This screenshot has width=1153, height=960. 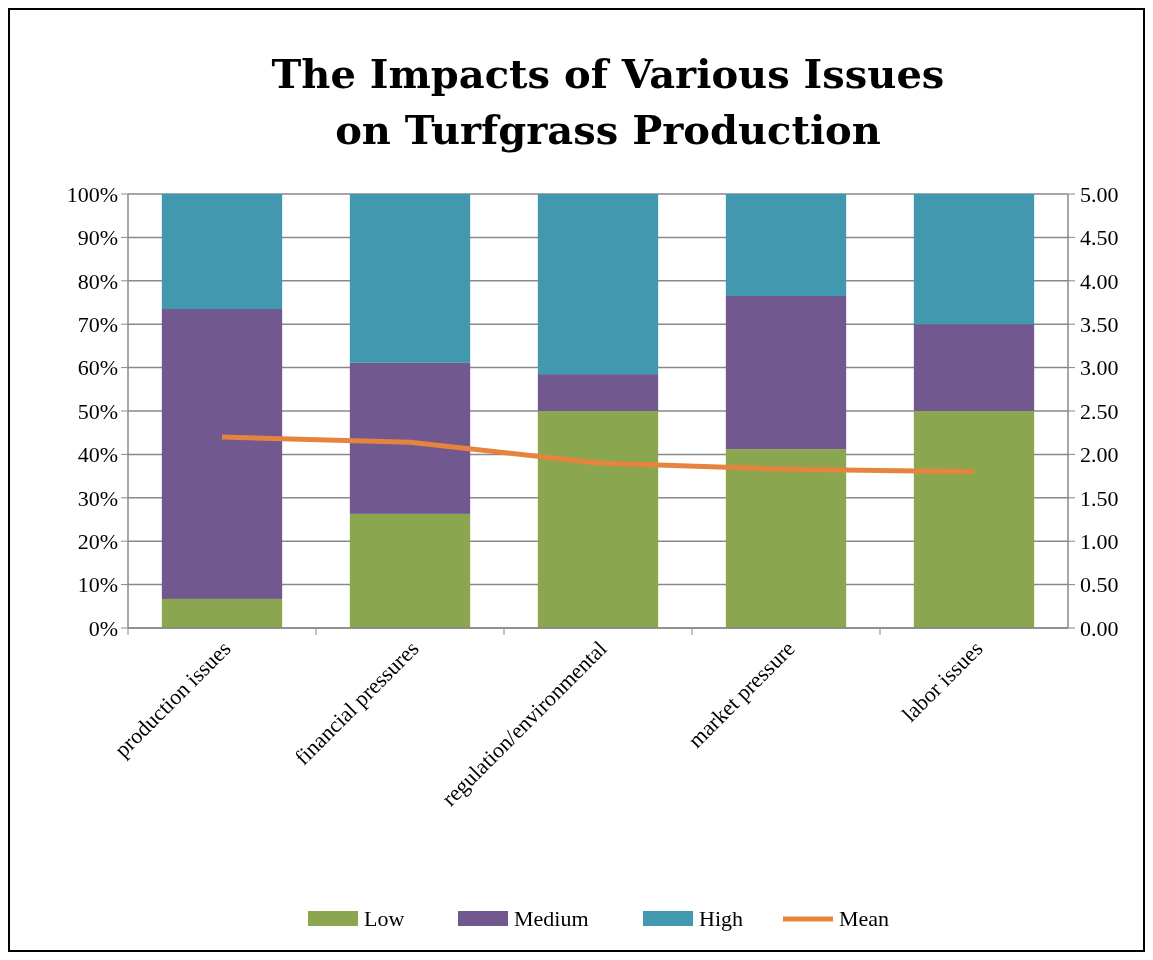 I want to click on y2-tick-label: 2.00, so click(x=1099, y=455).